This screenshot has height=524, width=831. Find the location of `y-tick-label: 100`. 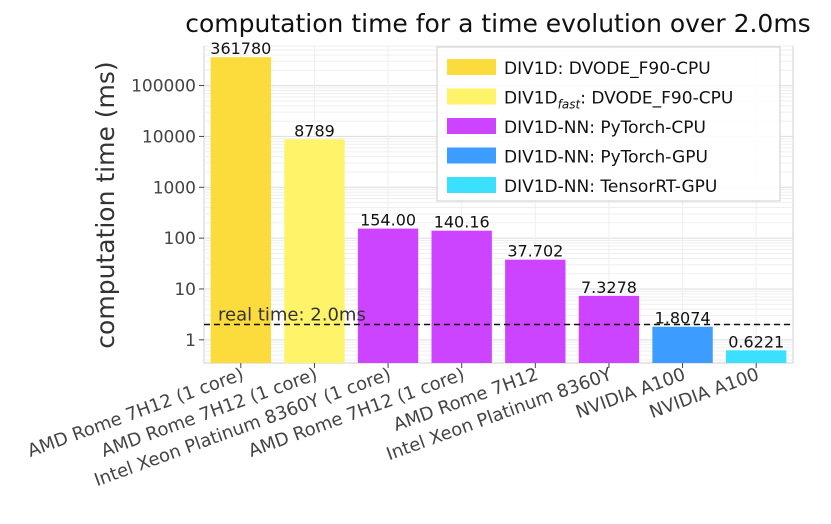

y-tick-label: 100 is located at coordinates (180, 239).